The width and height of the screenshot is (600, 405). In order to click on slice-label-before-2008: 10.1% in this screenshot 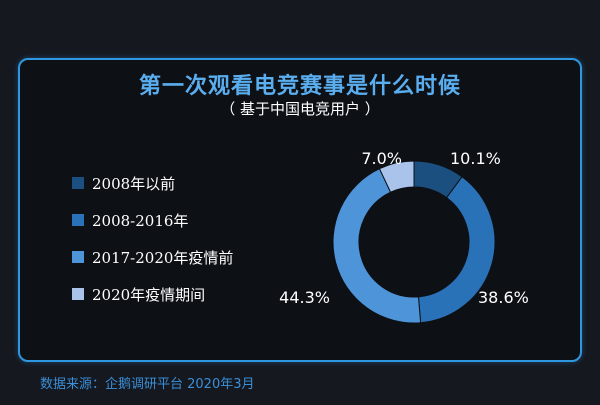, I will do `click(475, 158)`.